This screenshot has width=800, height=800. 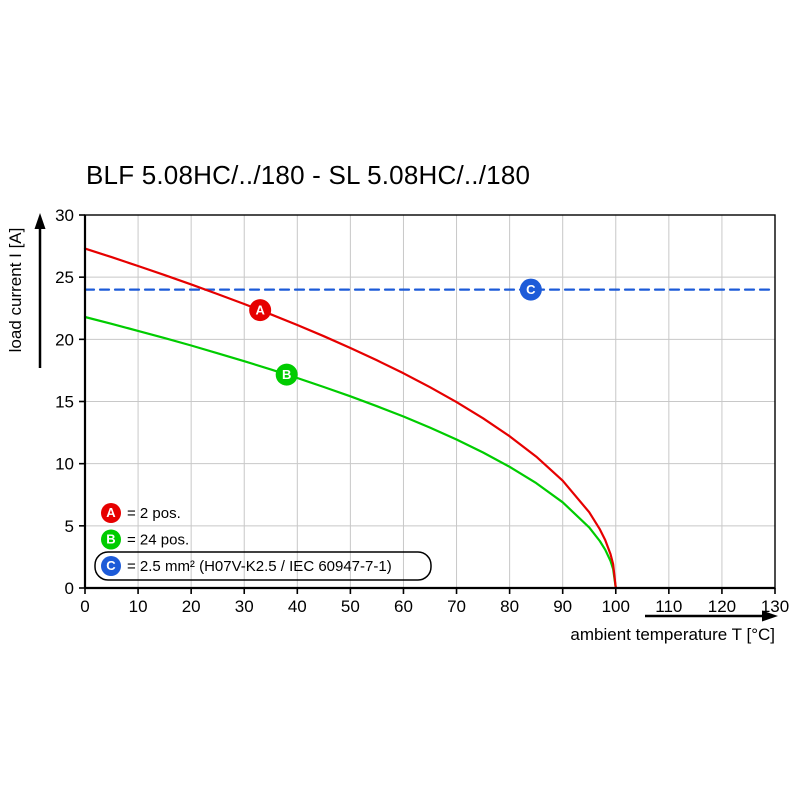 What do you see at coordinates (15, 290) in the screenshot?
I see `y-axis-label: load current I [A]` at bounding box center [15, 290].